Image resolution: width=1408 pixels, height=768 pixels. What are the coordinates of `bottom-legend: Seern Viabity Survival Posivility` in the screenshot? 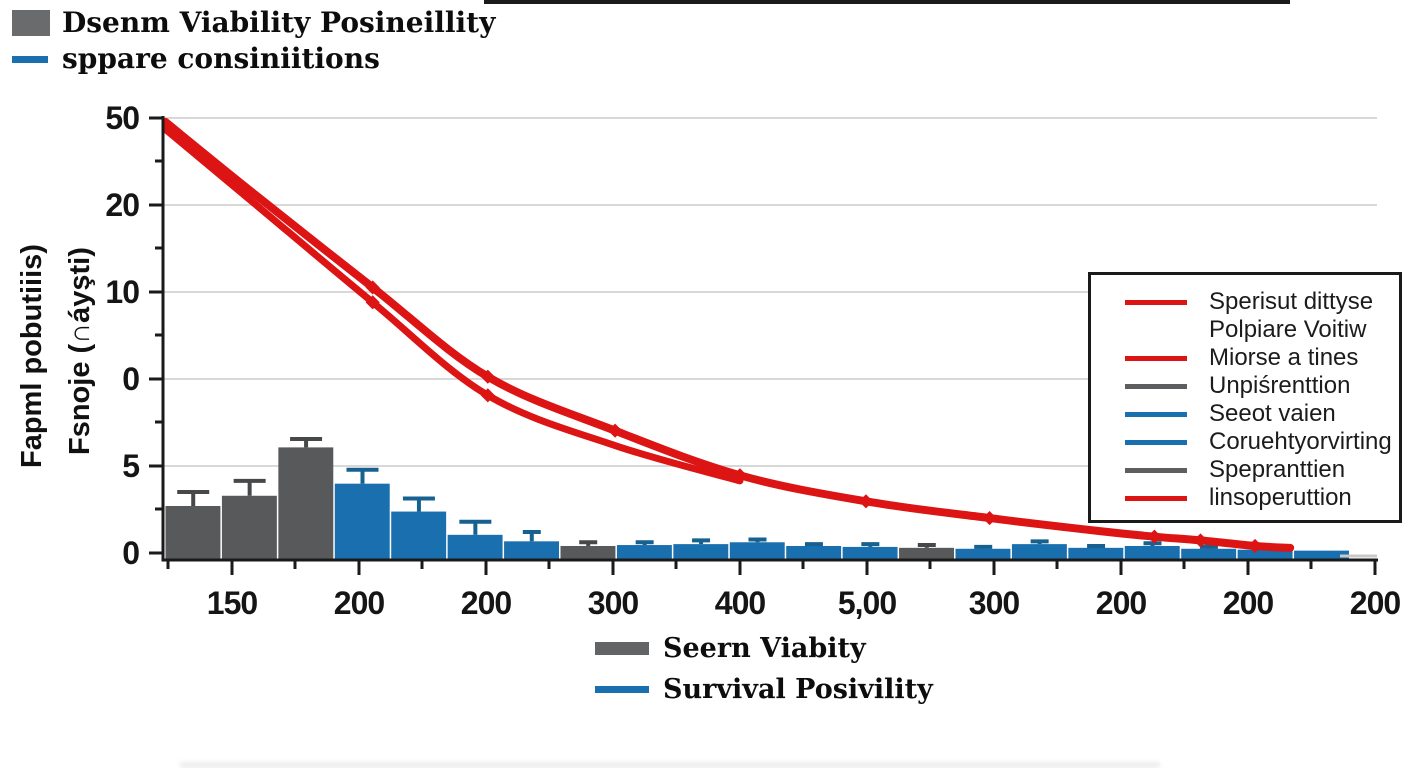 It's located at (764, 674).